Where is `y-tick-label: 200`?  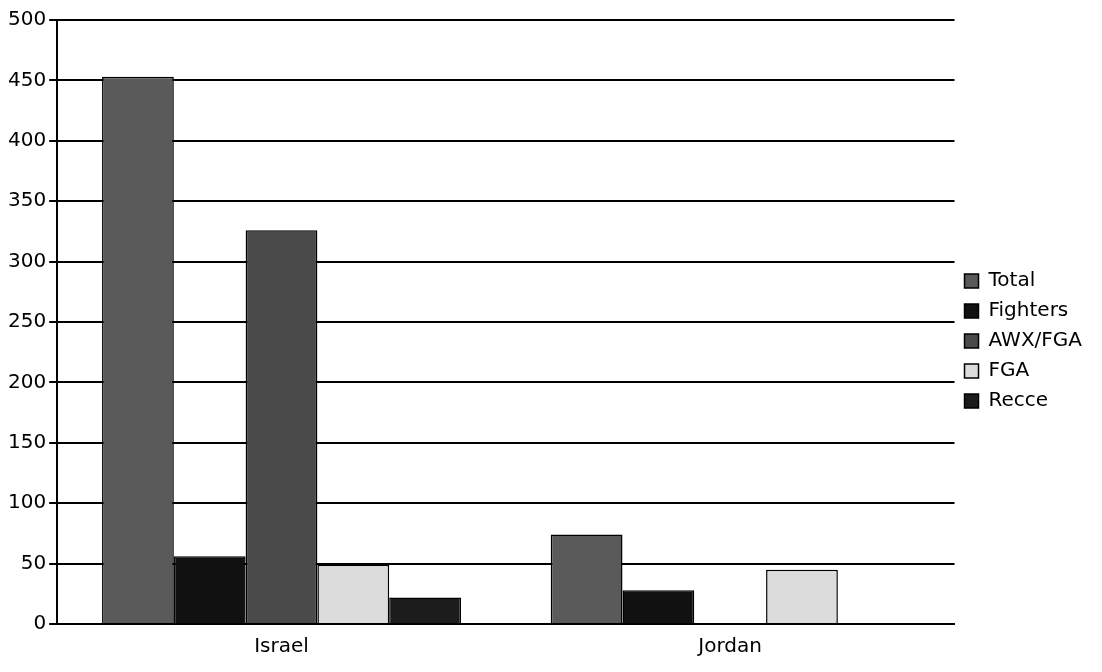 y-tick-label: 200 is located at coordinates (27, 380).